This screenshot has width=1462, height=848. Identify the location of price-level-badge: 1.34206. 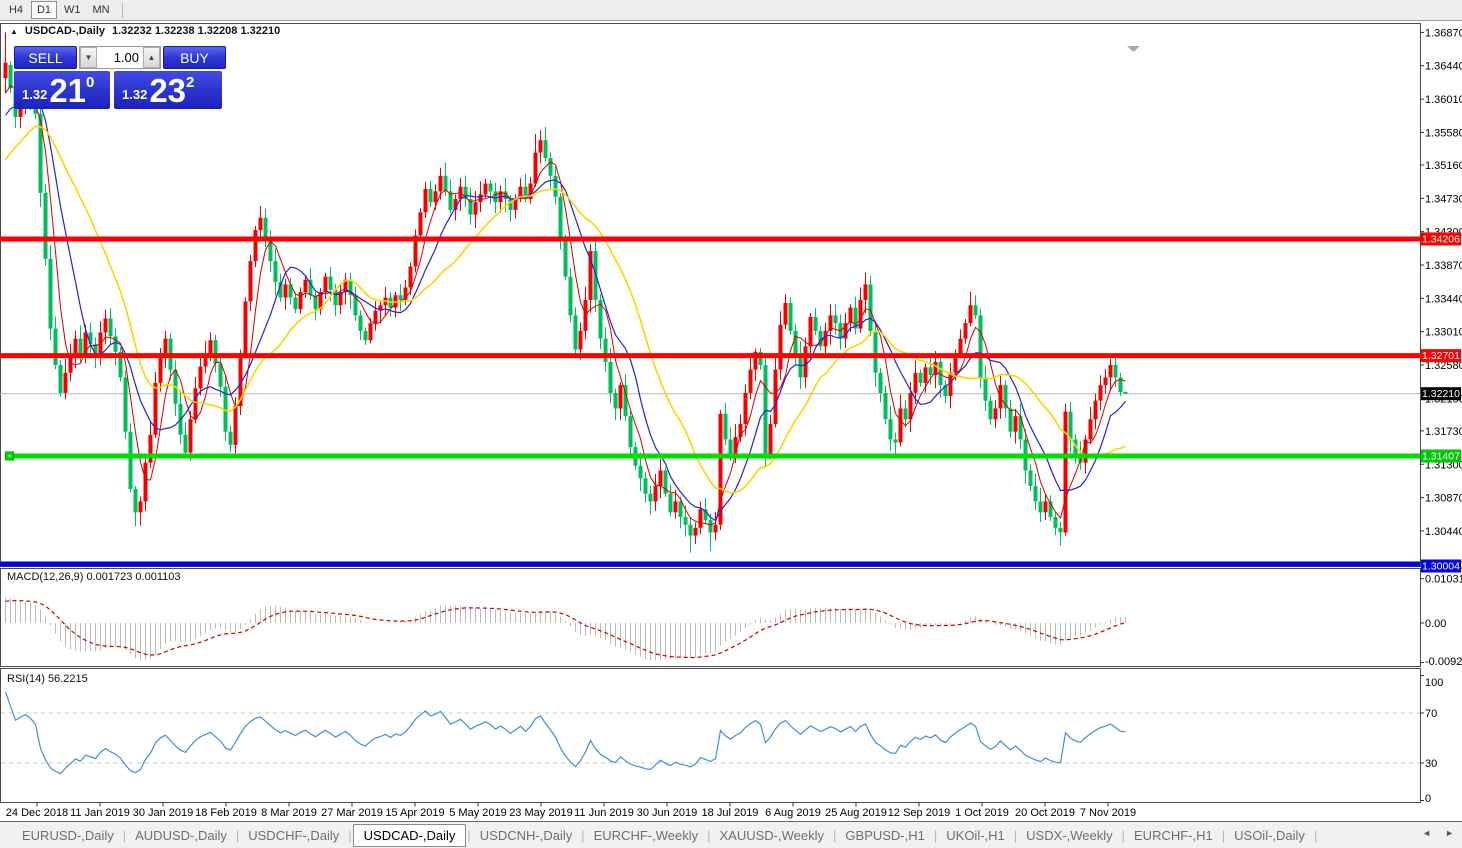
(1441, 239).